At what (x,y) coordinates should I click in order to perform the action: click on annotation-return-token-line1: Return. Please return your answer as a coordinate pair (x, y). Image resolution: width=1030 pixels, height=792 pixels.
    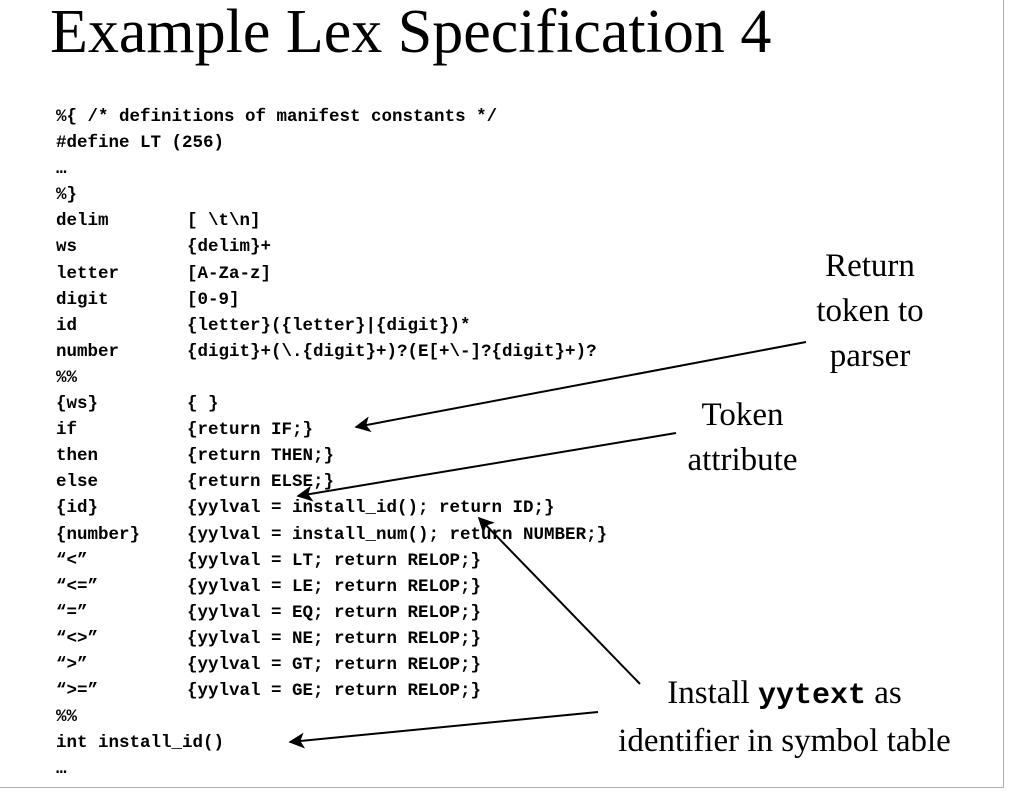
    Looking at the image, I should click on (870, 266).